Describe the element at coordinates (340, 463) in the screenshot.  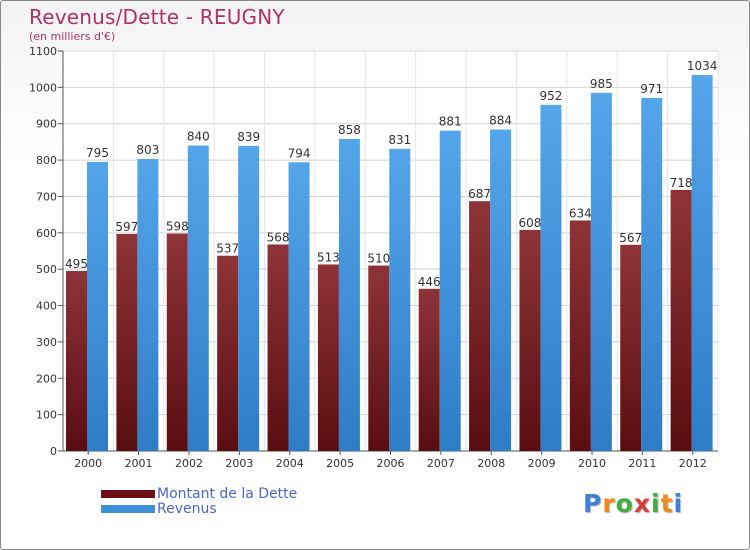
I see `x-tick-label: 2005` at that location.